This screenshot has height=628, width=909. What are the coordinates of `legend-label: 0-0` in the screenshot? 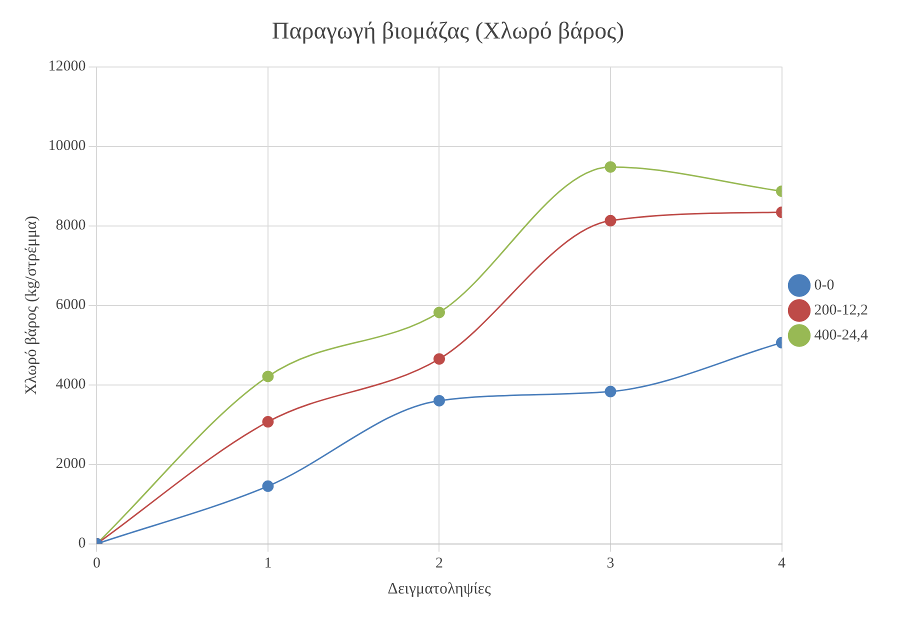 It's located at (824, 285).